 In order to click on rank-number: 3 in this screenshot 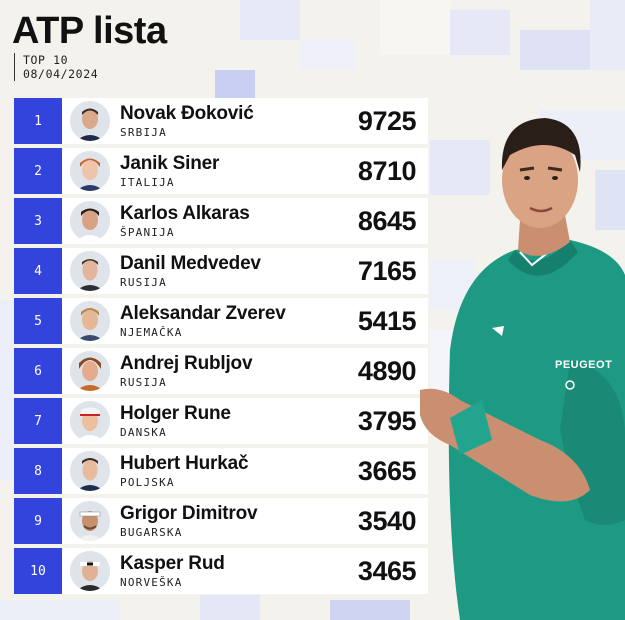, I will do `click(38, 221)`.